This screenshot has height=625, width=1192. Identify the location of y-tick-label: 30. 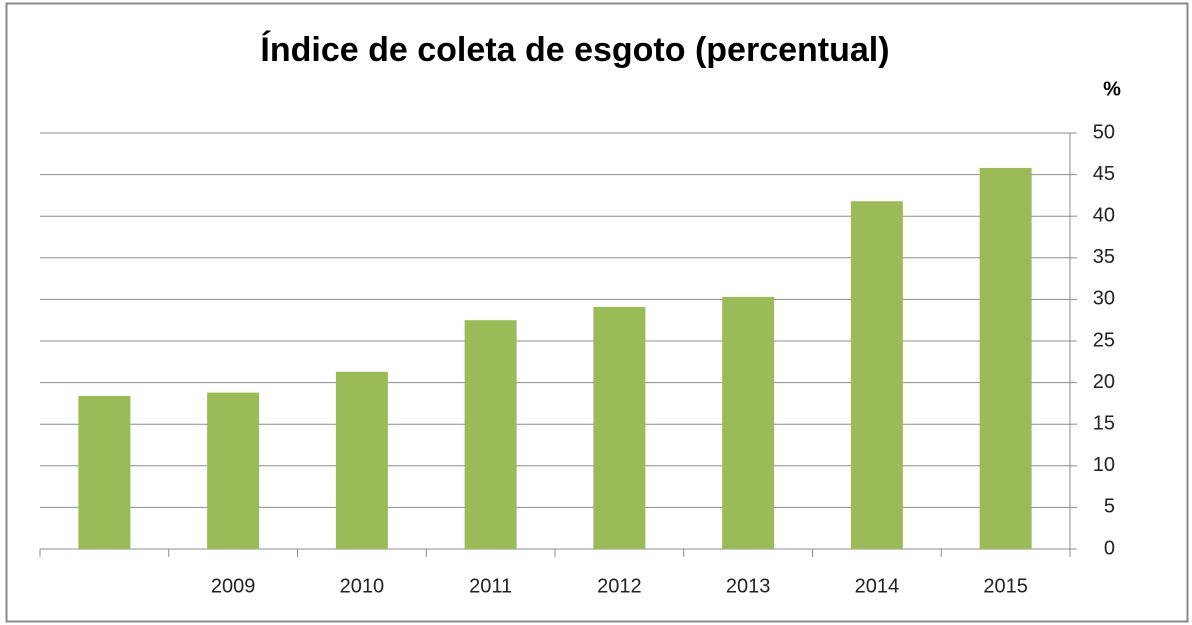
(1104, 299).